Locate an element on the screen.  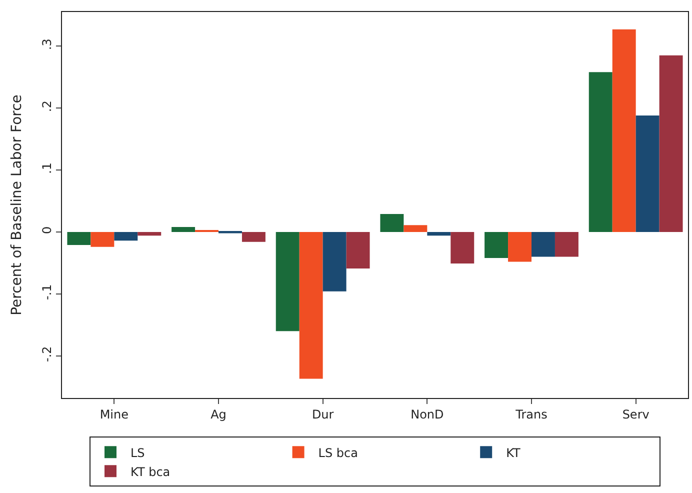
legend-label: KT bca is located at coordinates (150, 471).